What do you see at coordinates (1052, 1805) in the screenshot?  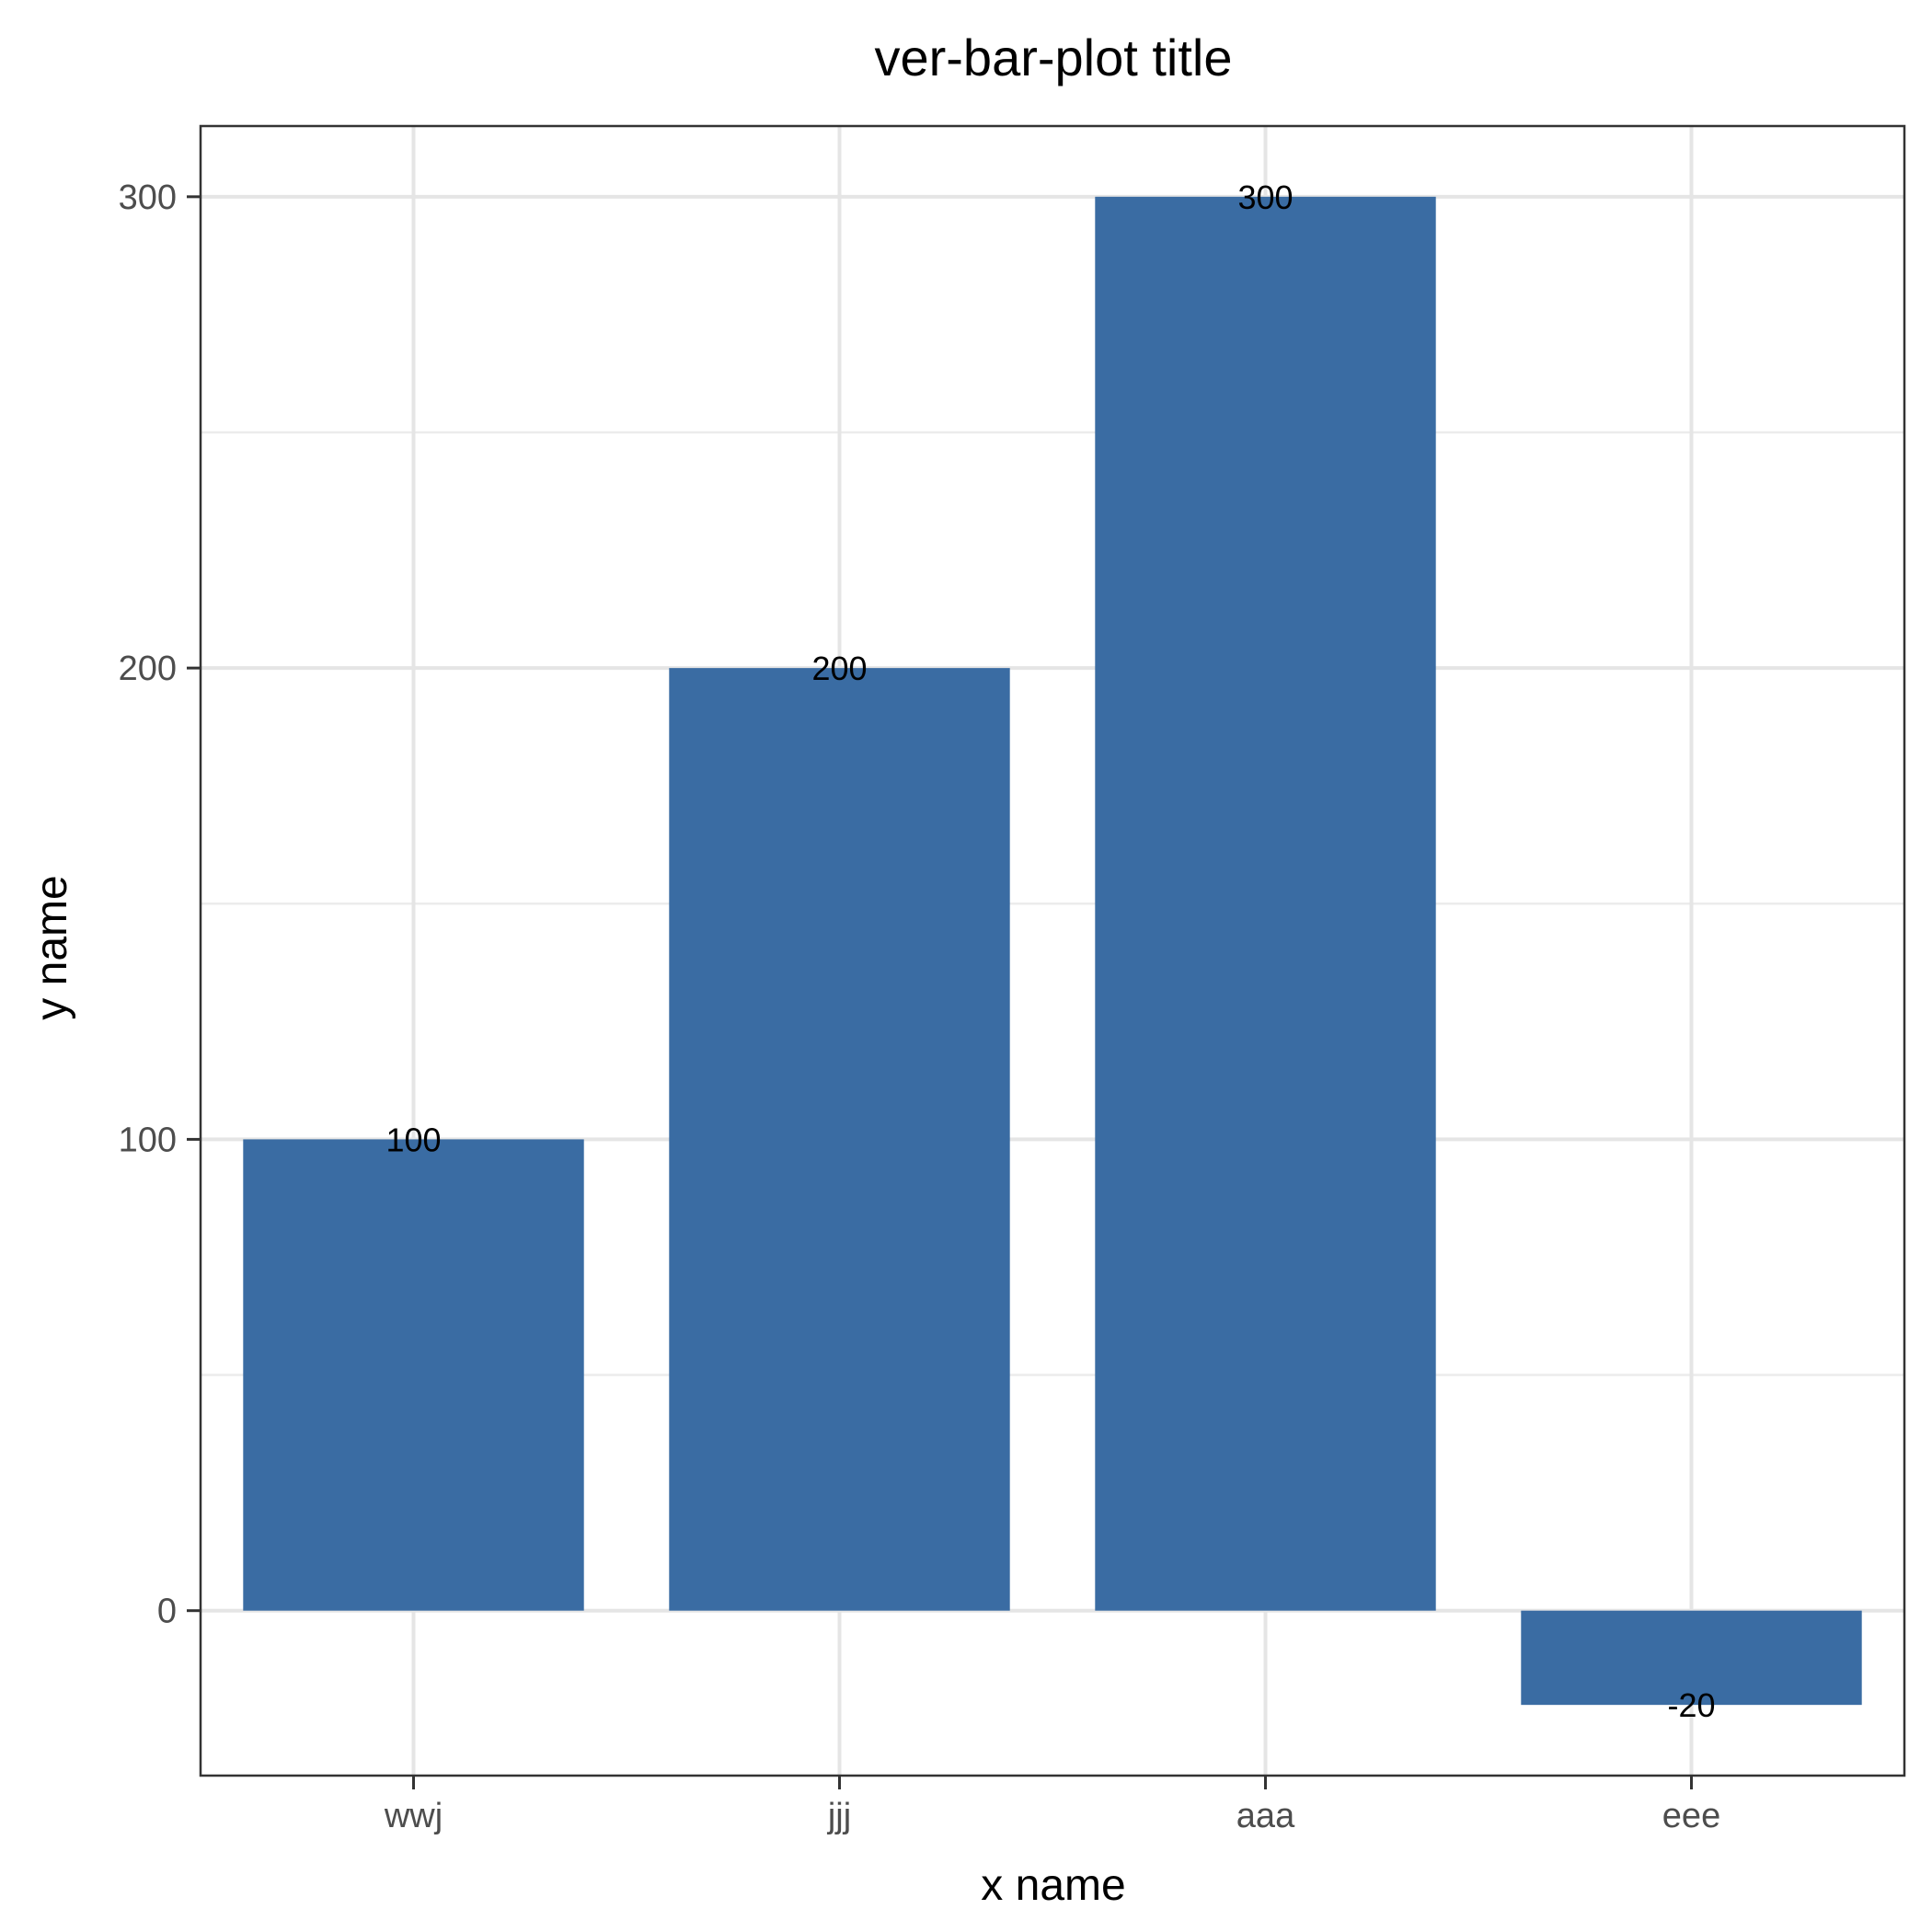 I see `x-axis: wwj jjj aaa eee` at bounding box center [1052, 1805].